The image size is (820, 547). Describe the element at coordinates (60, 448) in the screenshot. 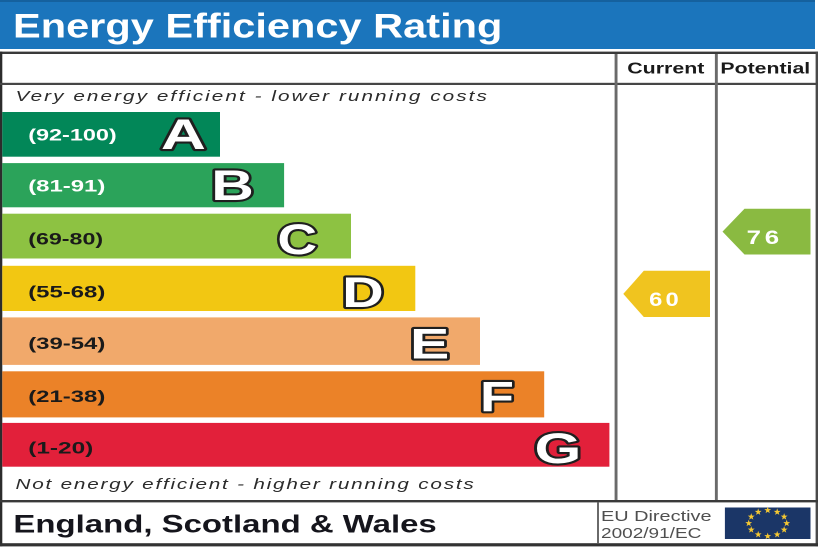

I see `svg-text: (1-20)` at that location.